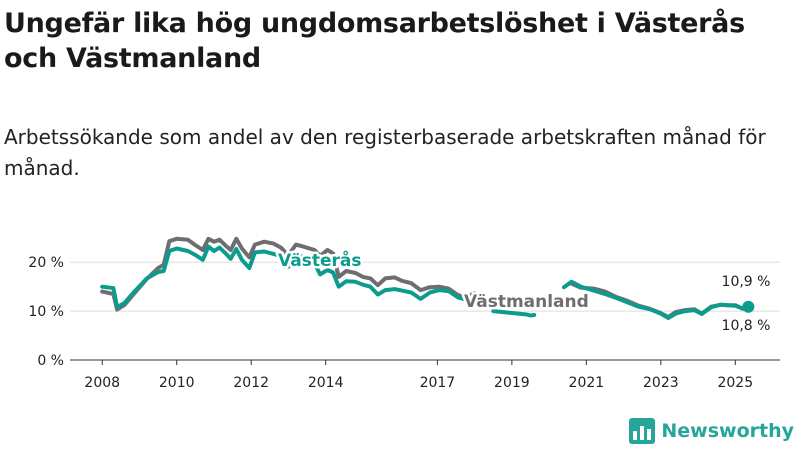 This screenshot has height=450, width=800. Describe the element at coordinates (526, 302) in the screenshot. I see `series-label-vastmanland: Västmanland` at that location.